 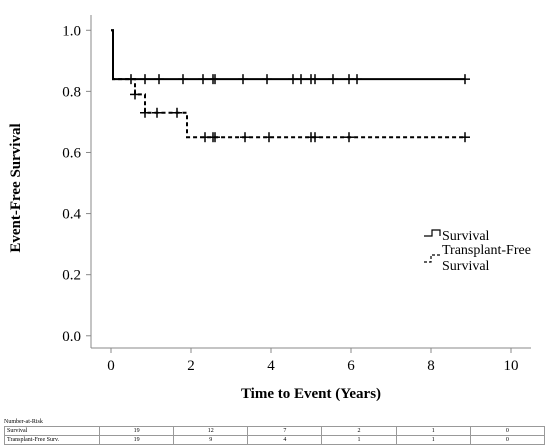 I want to click on risk-cell: 12, so click(x=211, y=431).